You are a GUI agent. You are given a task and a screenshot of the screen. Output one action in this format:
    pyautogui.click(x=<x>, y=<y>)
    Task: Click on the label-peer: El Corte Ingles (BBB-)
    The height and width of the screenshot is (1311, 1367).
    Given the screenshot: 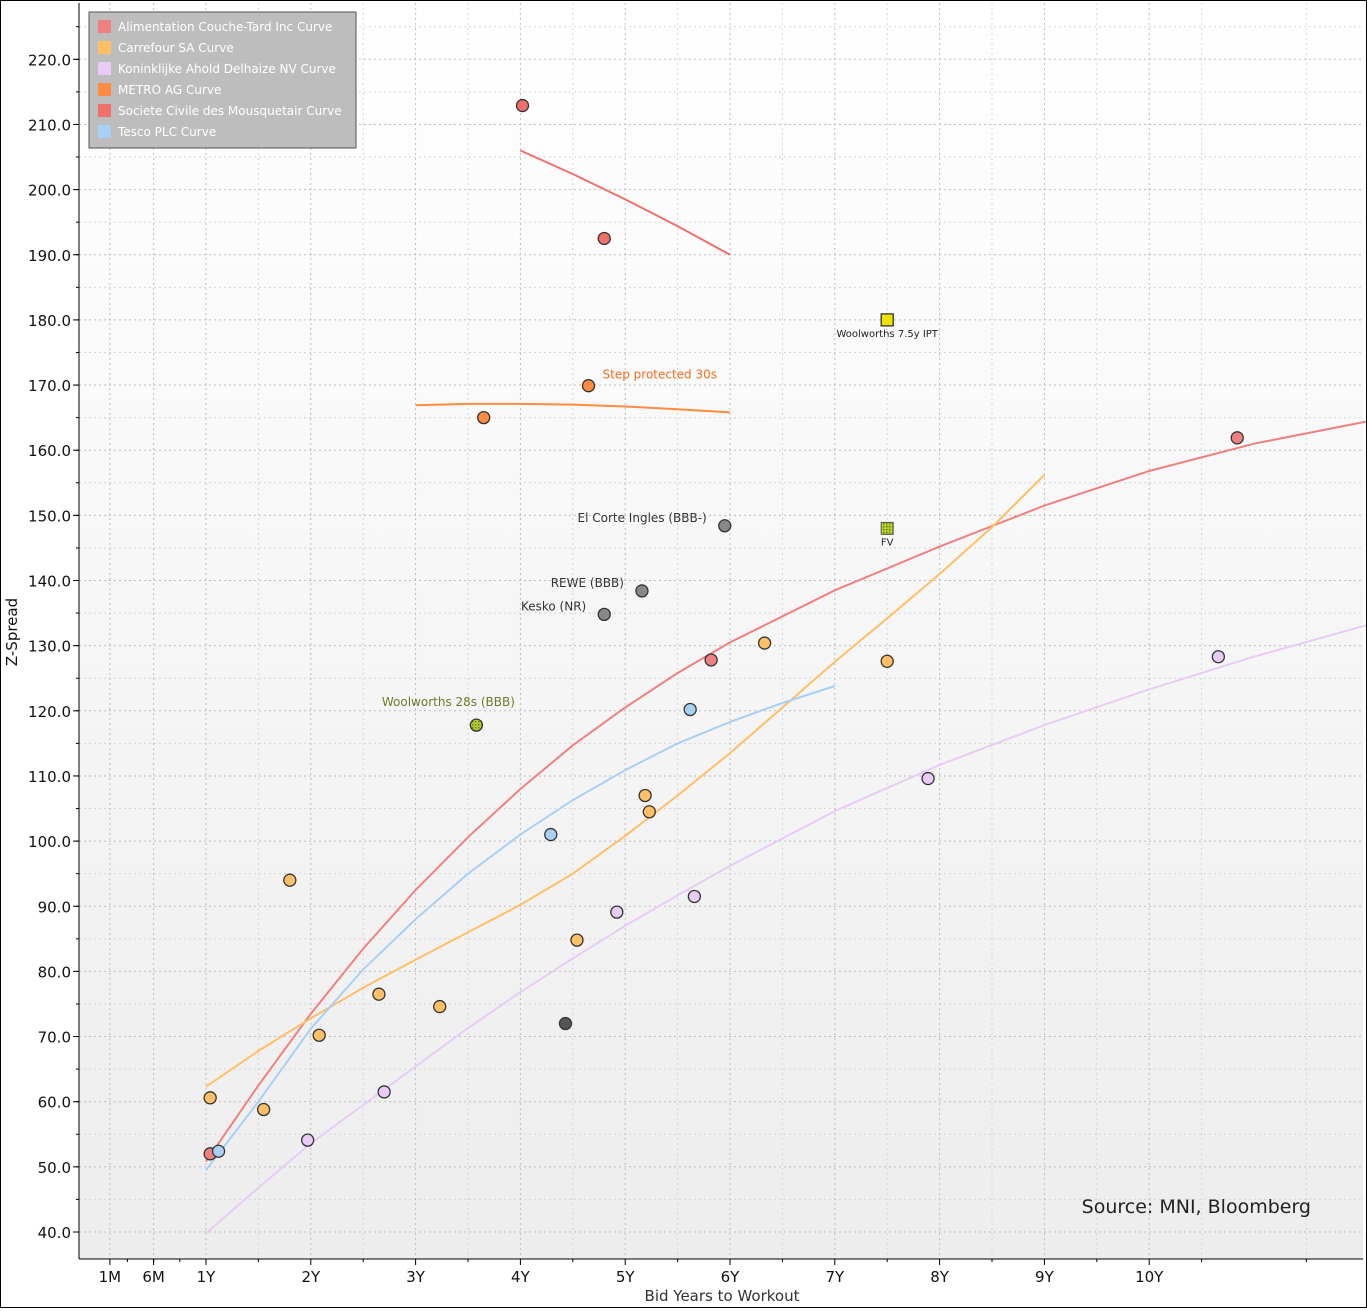 What is the action you would take?
    pyautogui.click(x=642, y=518)
    